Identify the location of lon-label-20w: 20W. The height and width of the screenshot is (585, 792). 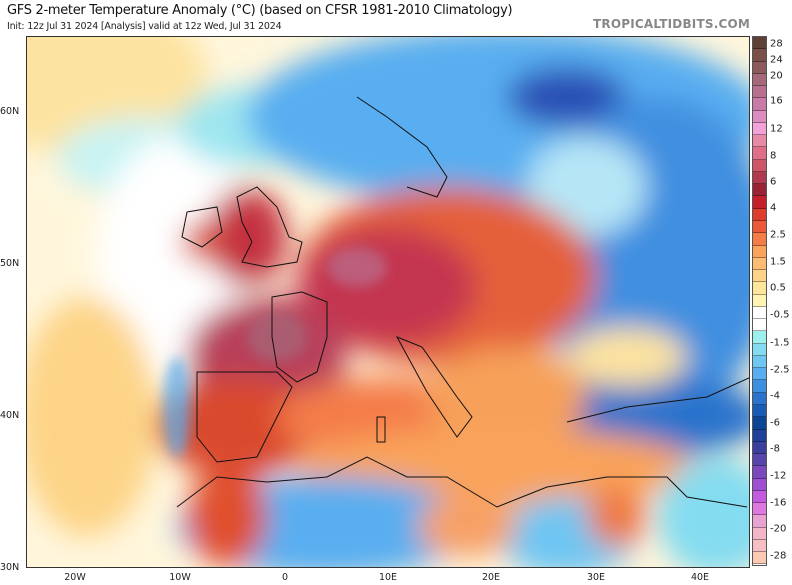
(75, 577).